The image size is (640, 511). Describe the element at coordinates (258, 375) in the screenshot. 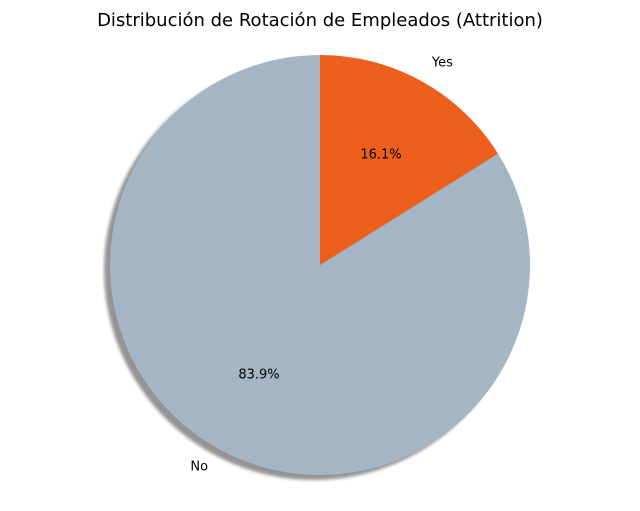

I see `slice-percent-no: 83.9%` at that location.